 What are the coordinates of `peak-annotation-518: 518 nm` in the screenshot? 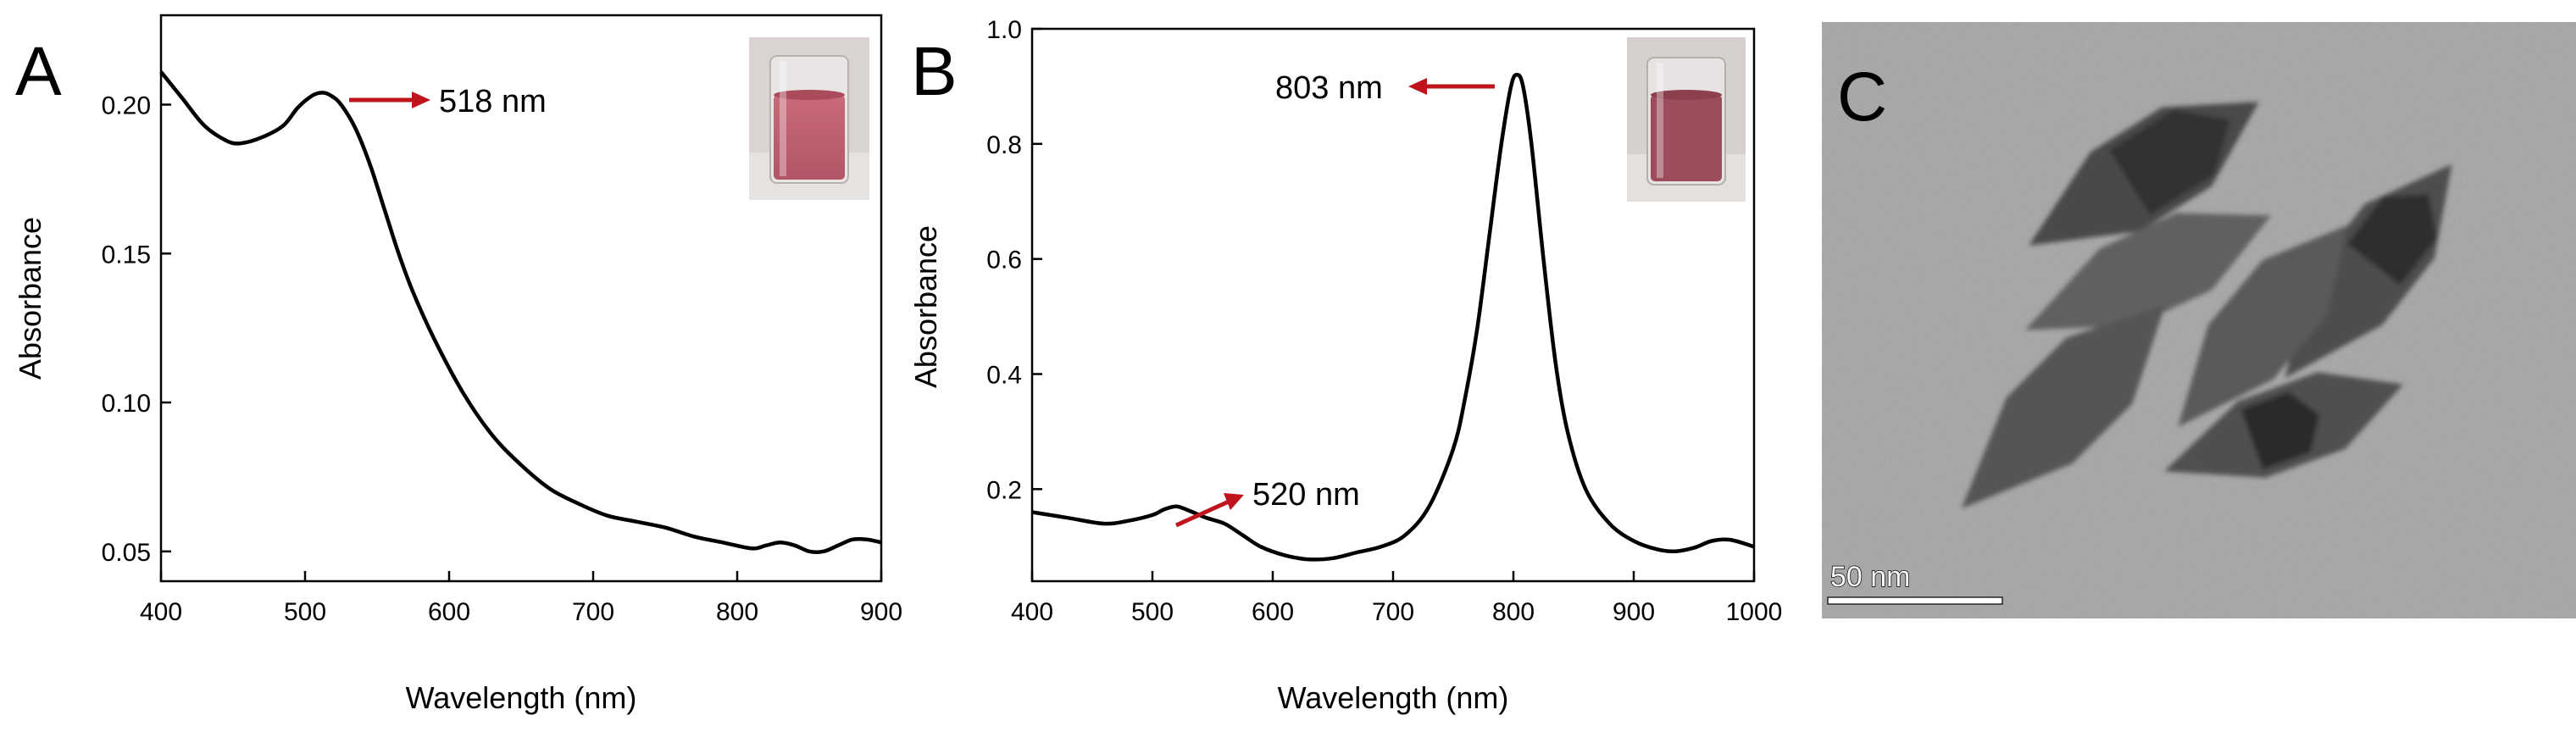 It's located at (448, 101).